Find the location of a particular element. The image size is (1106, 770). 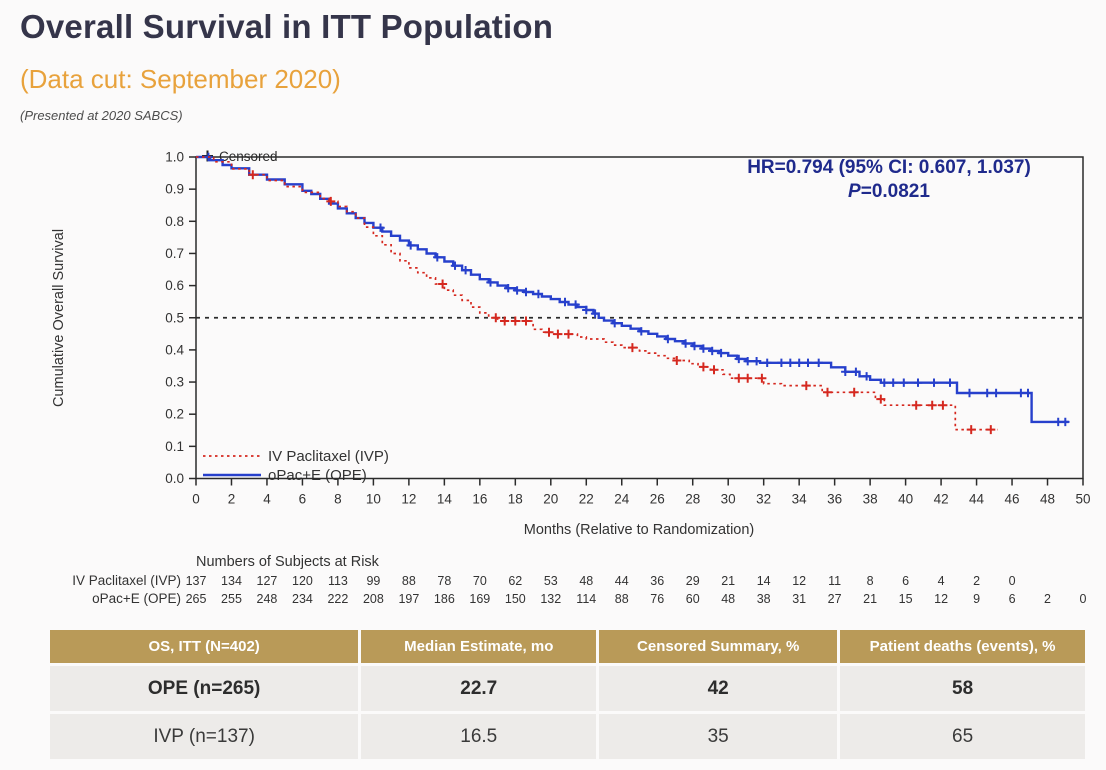

at-risk-value: 150 is located at coordinates (515, 599).